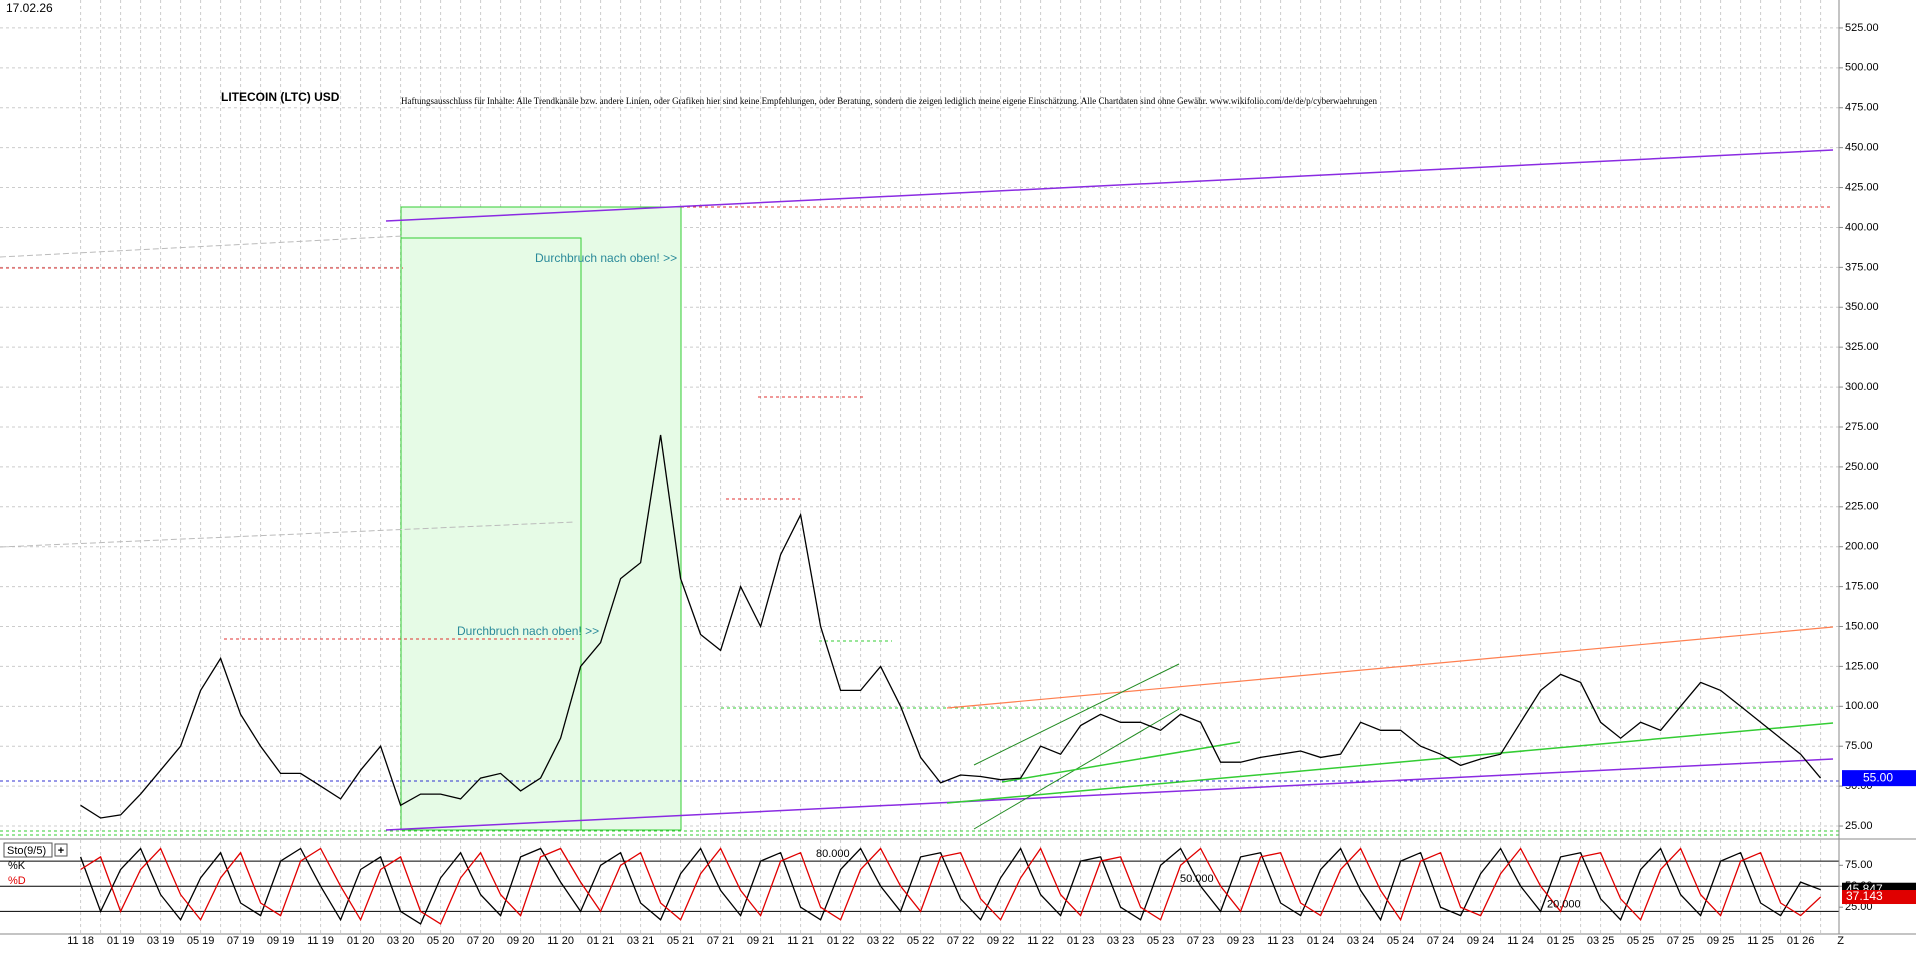  Describe the element at coordinates (1862, 108) in the screenshot. I see `y-tick-label: 475.00` at that location.